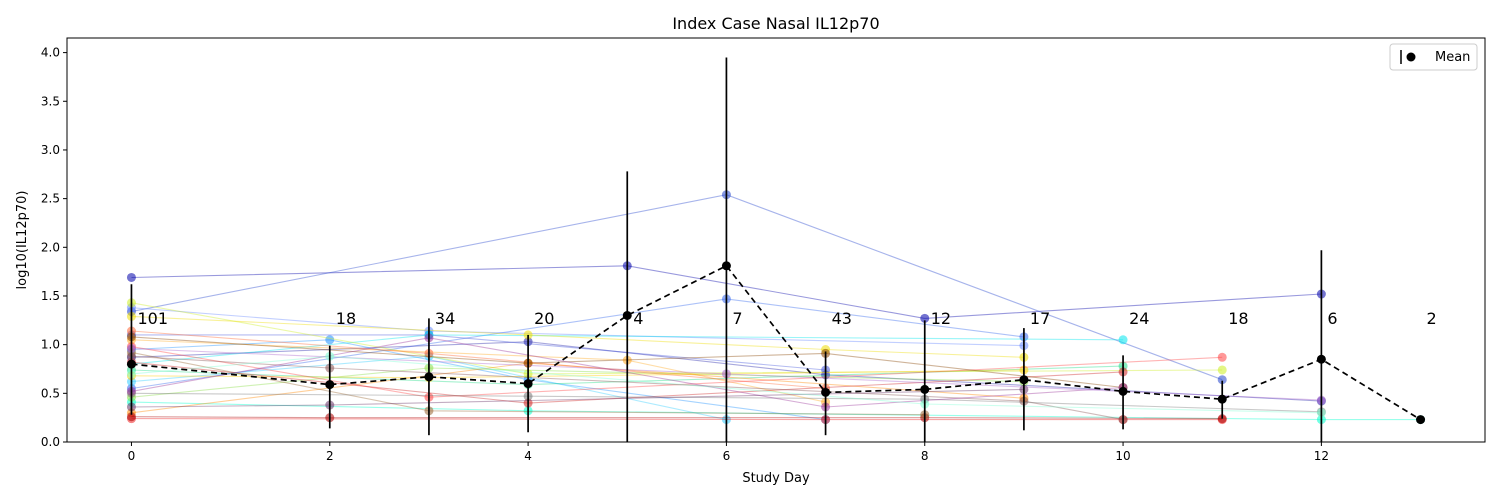 The width and height of the screenshot is (1500, 500). What do you see at coordinates (50, 442) in the screenshot?
I see `y-tick-label: 0.0` at bounding box center [50, 442].